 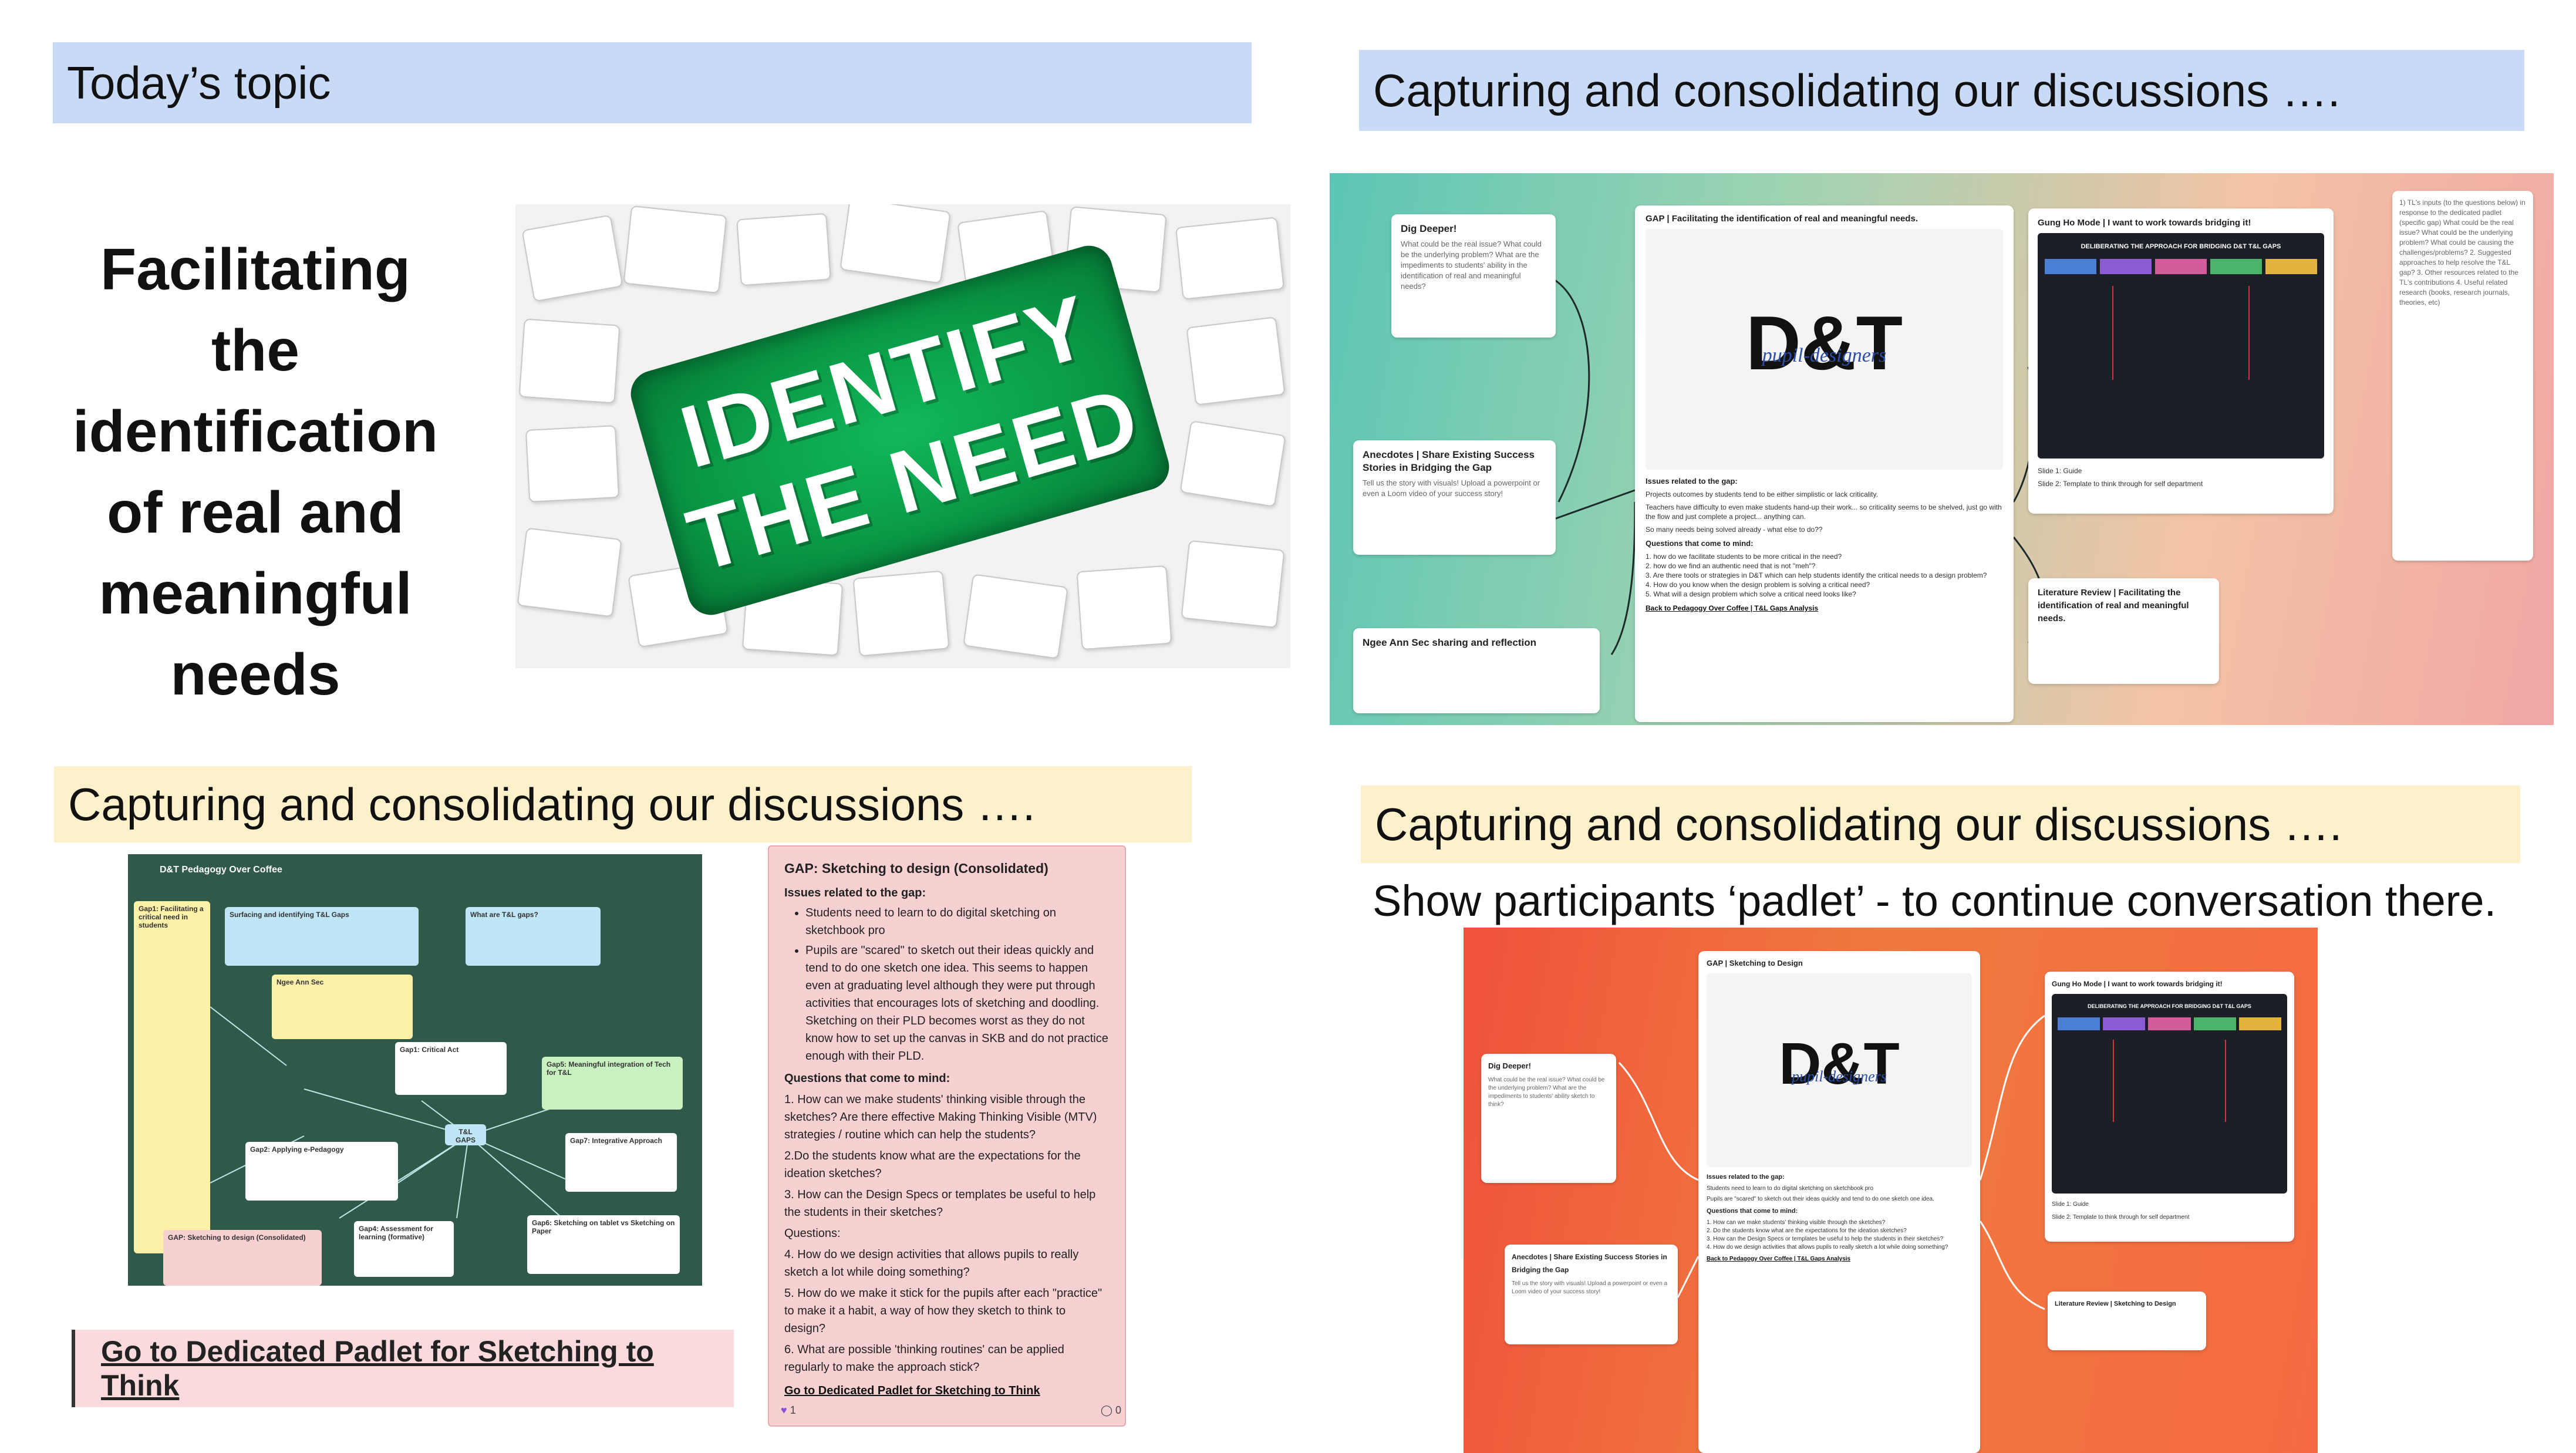 I want to click on mini-card-tl-gaps: T&L GAPS, so click(x=465, y=1134).